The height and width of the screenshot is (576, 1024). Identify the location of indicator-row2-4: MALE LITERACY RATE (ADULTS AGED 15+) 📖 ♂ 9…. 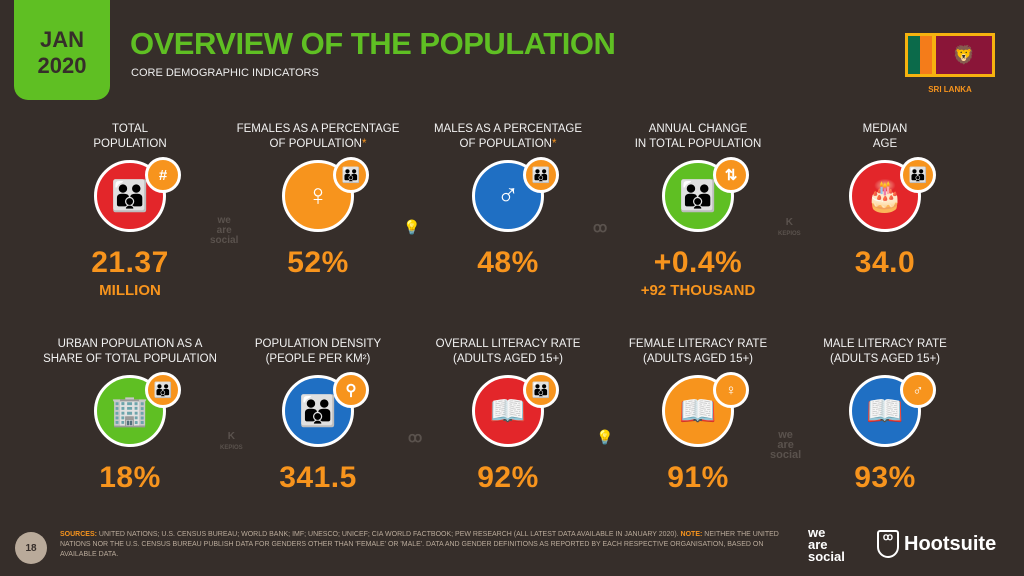
(885, 416).